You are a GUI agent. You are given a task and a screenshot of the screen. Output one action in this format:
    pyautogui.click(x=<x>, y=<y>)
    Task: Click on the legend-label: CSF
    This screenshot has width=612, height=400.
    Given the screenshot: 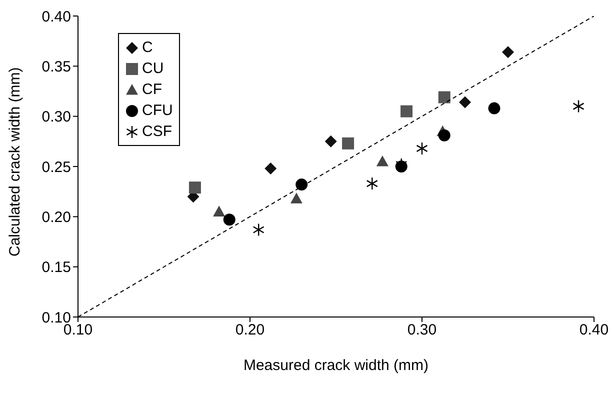 What is the action you would take?
    pyautogui.click(x=157, y=131)
    